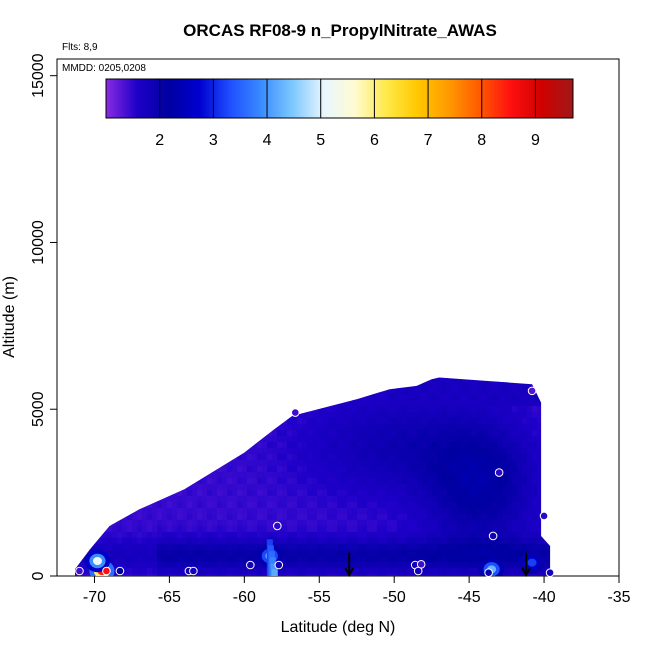 The height and width of the screenshot is (650, 650). Describe the element at coordinates (339, 98) in the screenshot. I see `colorbar-gradient` at that location.